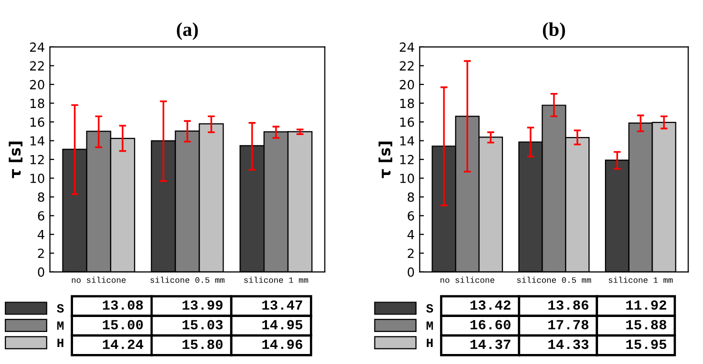  I want to click on data-label: 15.80, so click(202, 345).